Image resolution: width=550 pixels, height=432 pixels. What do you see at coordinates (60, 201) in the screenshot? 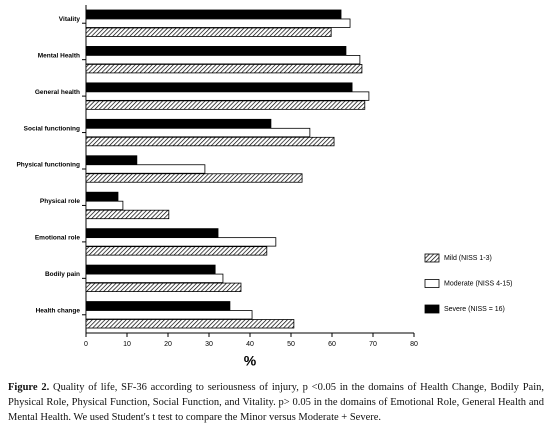
I see `y-tick-label: Physical role` at bounding box center [60, 201].